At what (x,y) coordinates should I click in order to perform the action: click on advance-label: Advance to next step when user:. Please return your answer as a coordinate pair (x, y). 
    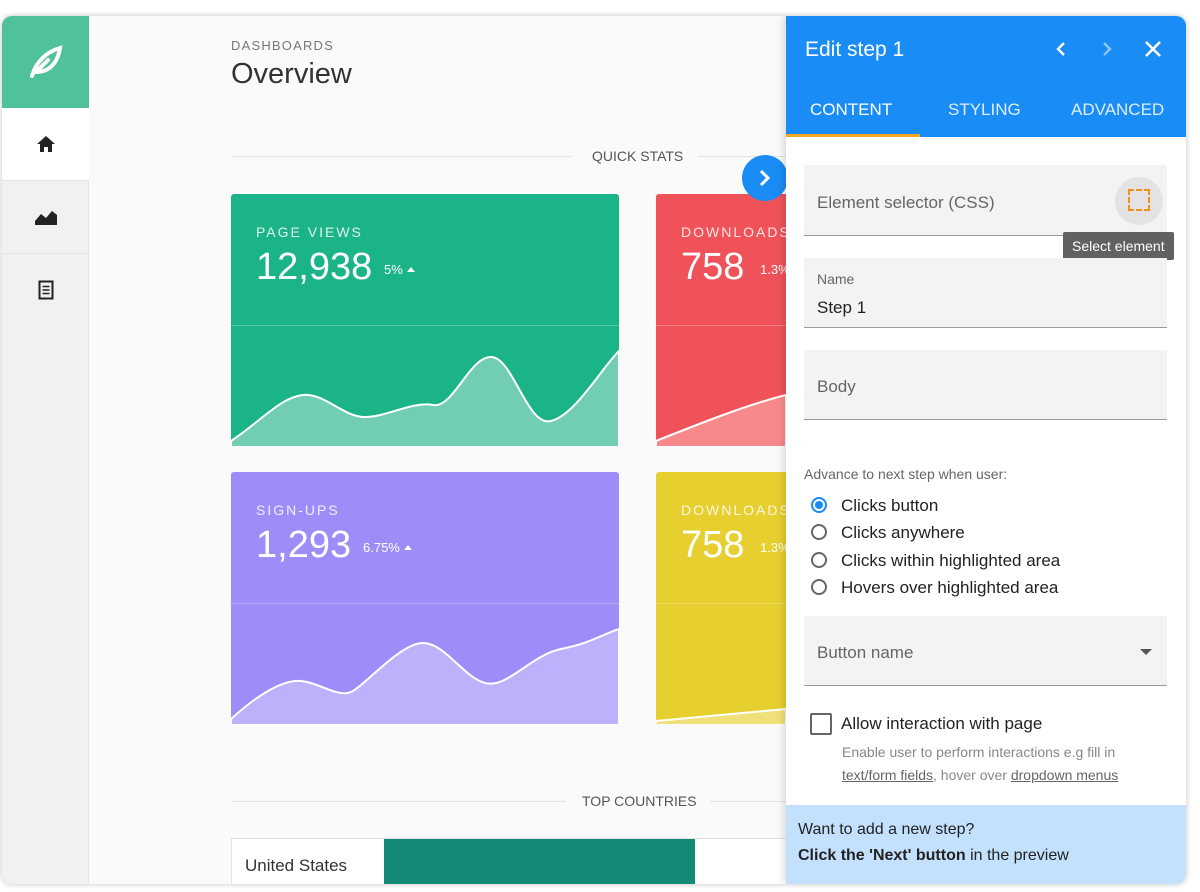
    Looking at the image, I should click on (906, 474).